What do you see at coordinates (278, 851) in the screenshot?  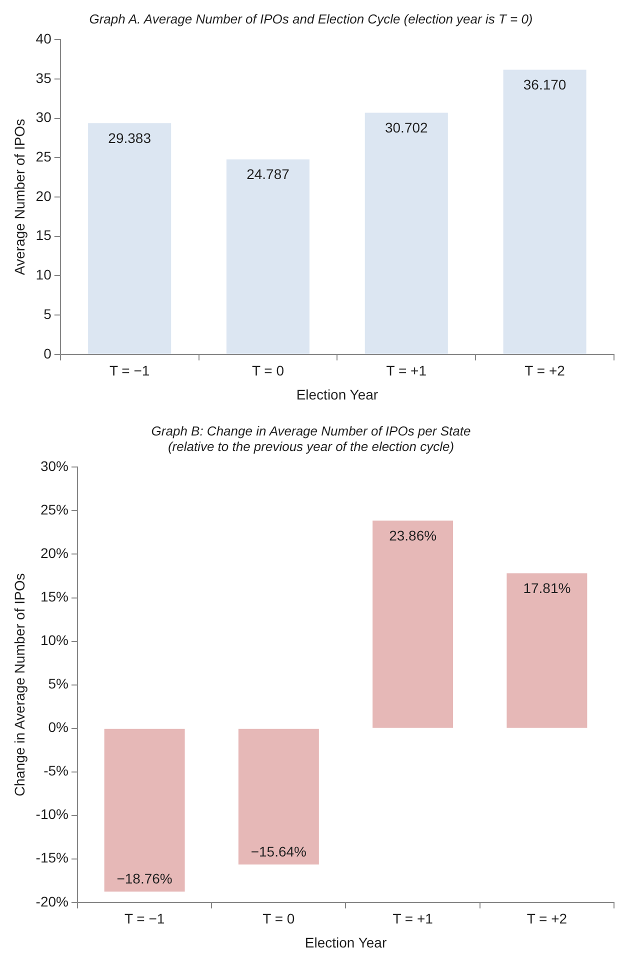 I see `data-label: −15.64%` at bounding box center [278, 851].